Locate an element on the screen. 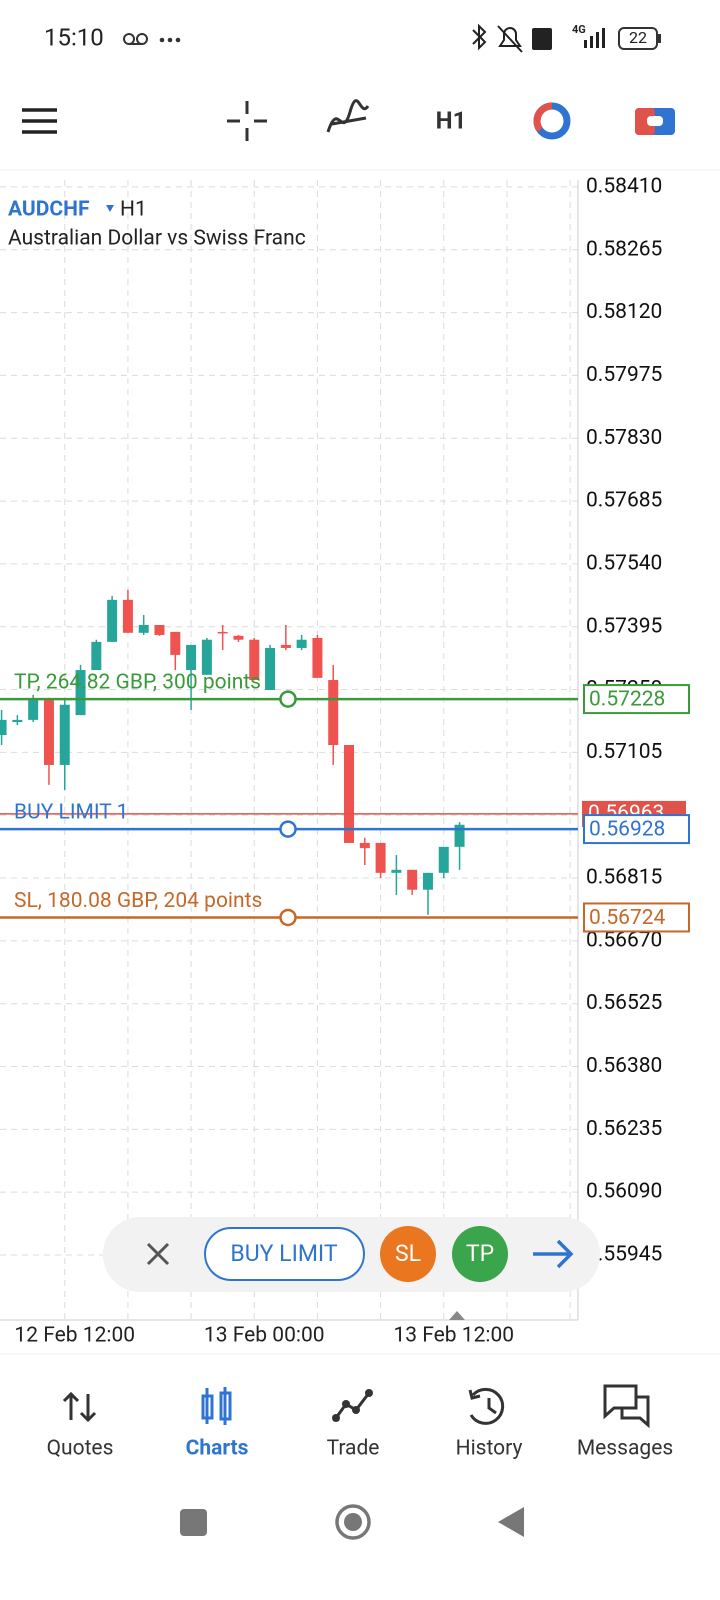  y-tick-label: 0.57685 is located at coordinates (624, 501).